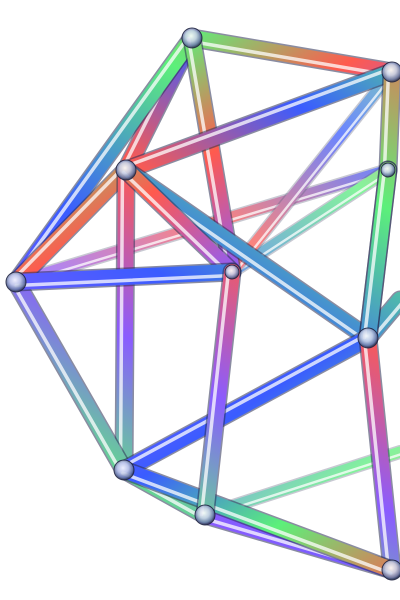 This screenshot has width=400, height=600. Describe the element at coordinates (232, 272) in the screenshot. I see `joint-mid` at that location.